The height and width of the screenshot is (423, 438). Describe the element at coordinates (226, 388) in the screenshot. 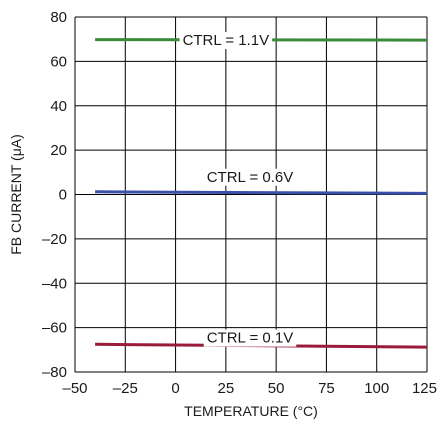

I see `x-tick-label-3: 25` at that location.